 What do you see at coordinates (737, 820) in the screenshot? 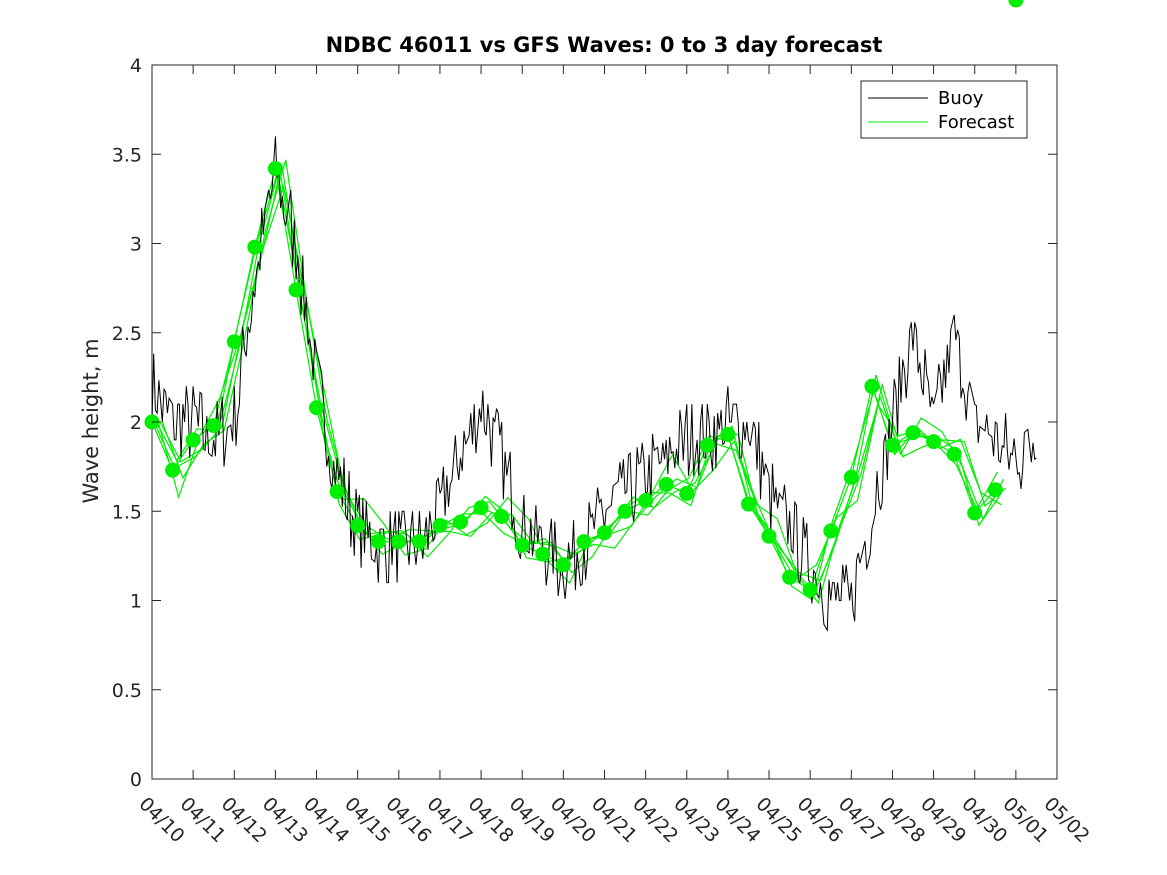
I see `x-tick-label: 04/24` at bounding box center [737, 820].